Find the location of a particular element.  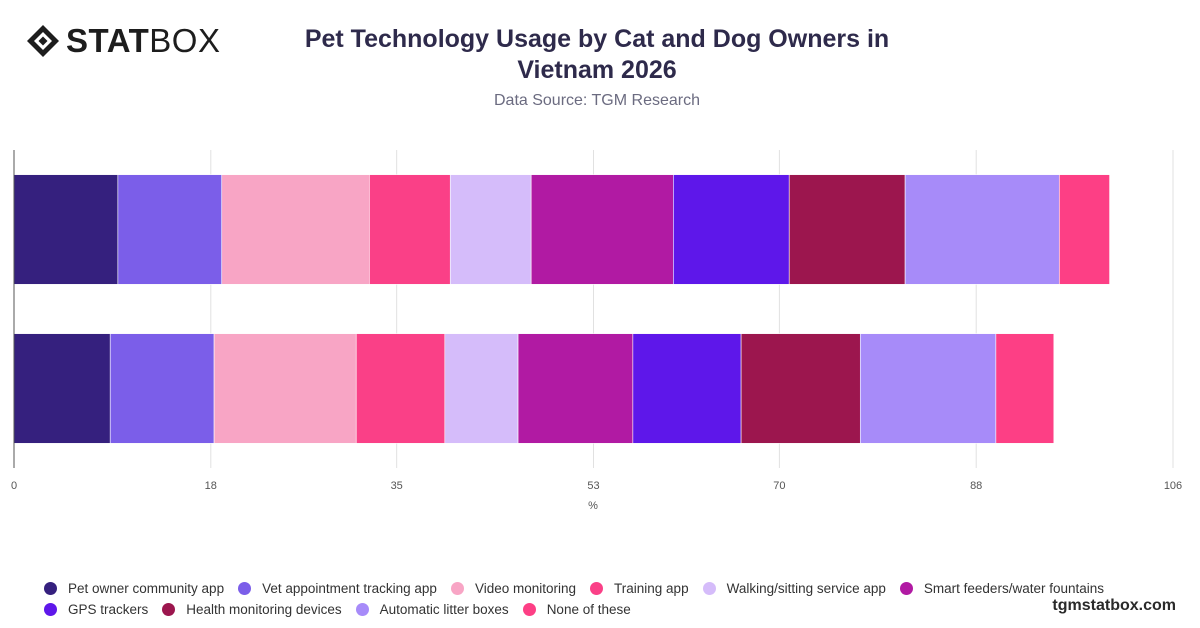

logo-text-bold: STAT is located at coordinates (108, 40).